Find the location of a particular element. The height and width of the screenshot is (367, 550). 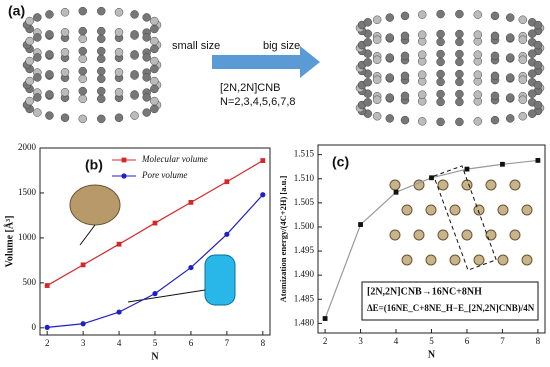

arrow is located at coordinates (266, 62).